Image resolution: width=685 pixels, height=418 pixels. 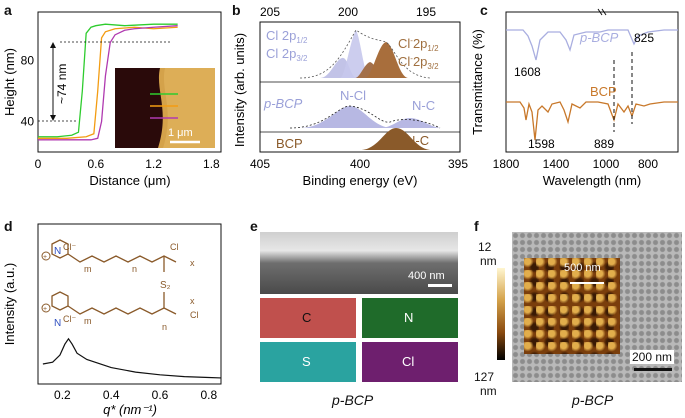 What do you see at coordinates (8, 226) in the screenshot?
I see `panel-d-letter: d` at bounding box center [8, 226].